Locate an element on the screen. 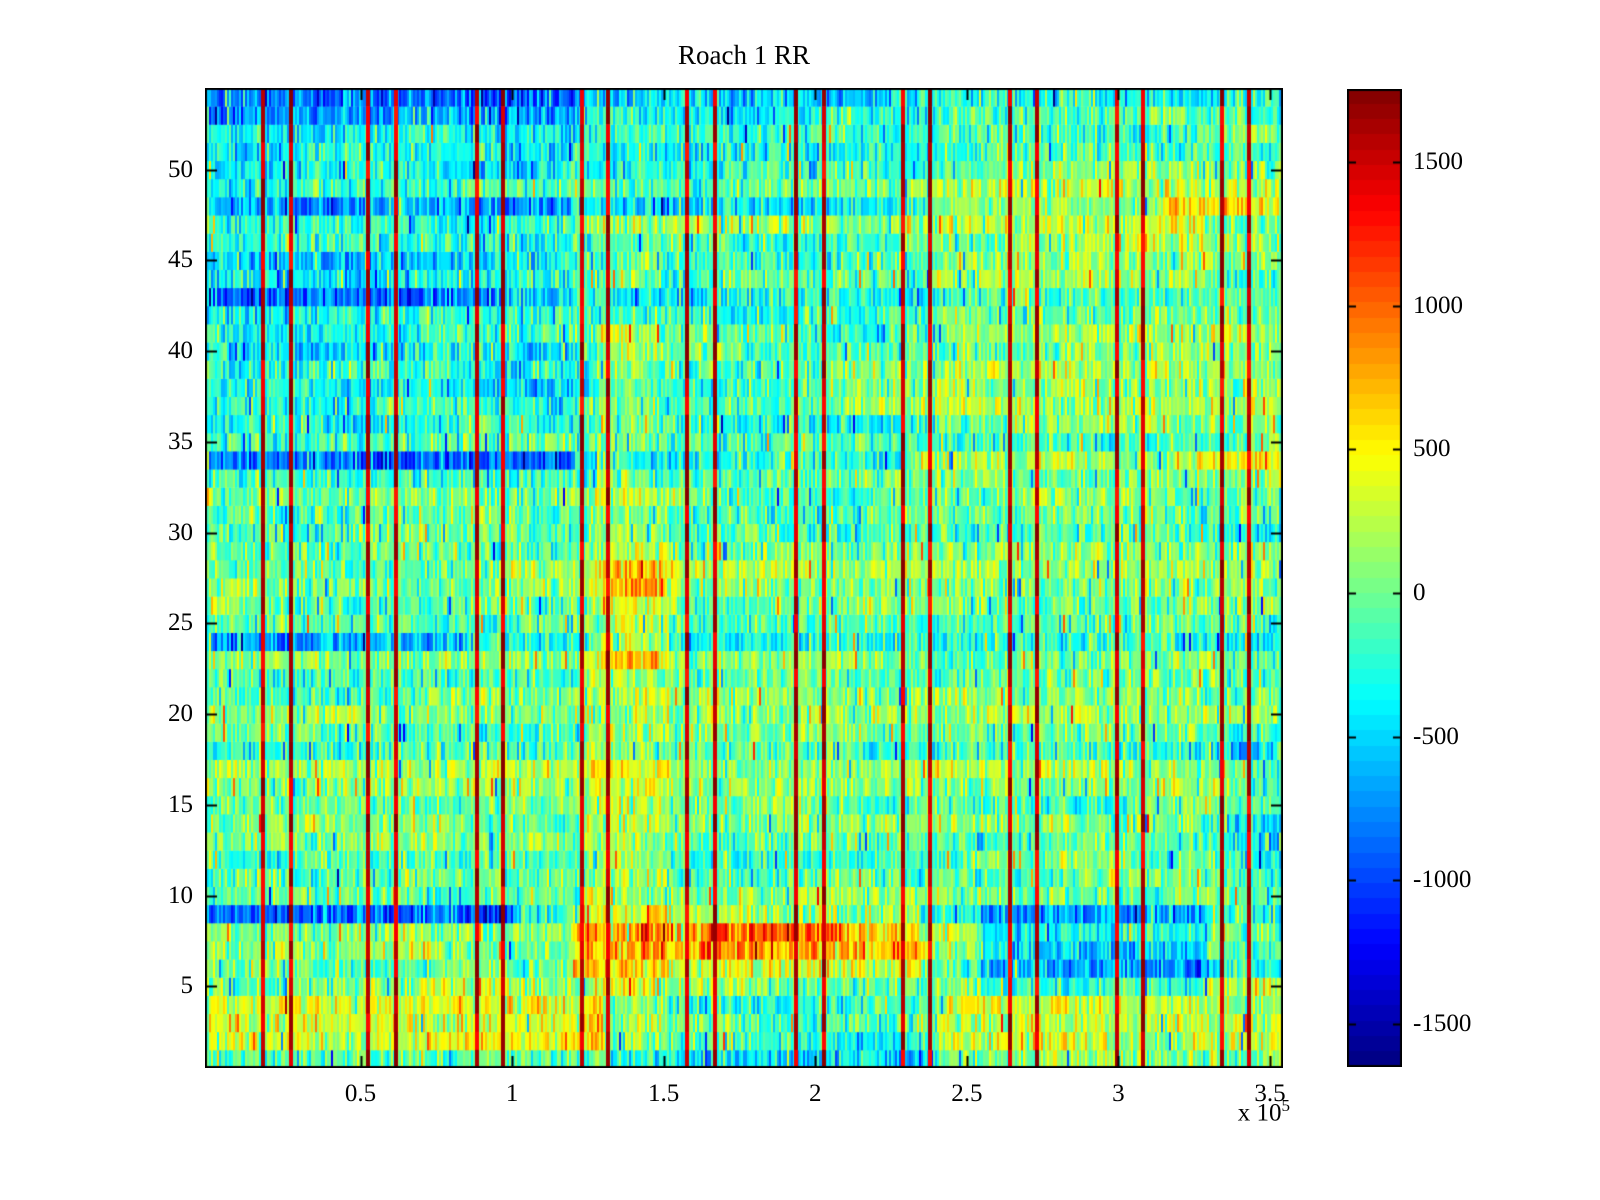  y-tick-label: 45 is located at coordinates (180, 260).